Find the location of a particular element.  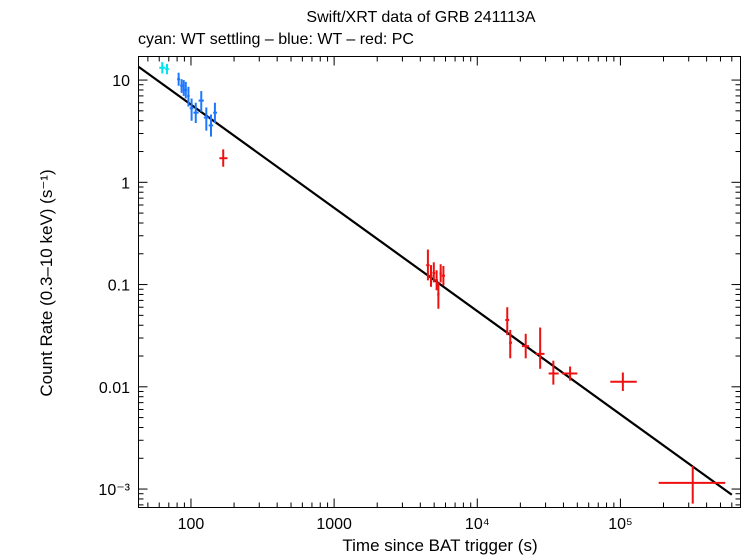

chart-subtitle: cyan: WT settling – blue: WT – red: PC is located at coordinates (276, 39).